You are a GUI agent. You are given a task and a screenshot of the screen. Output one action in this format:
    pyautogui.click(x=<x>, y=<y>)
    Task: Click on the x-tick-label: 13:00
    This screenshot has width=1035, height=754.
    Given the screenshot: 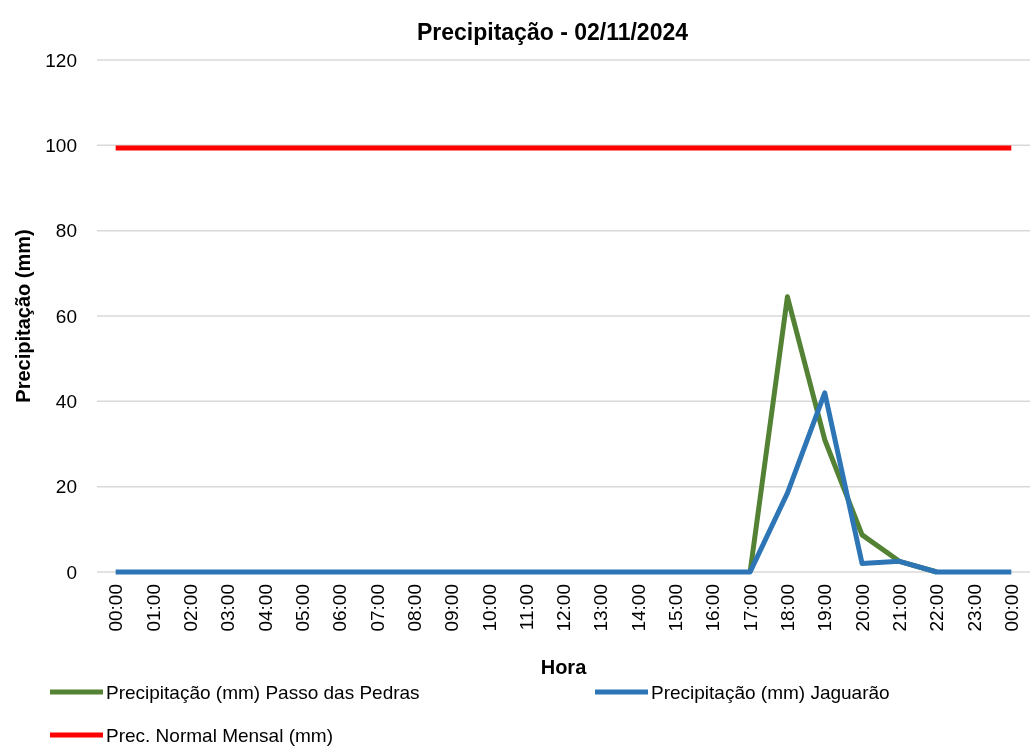 What is the action you would take?
    pyautogui.click(x=601, y=608)
    